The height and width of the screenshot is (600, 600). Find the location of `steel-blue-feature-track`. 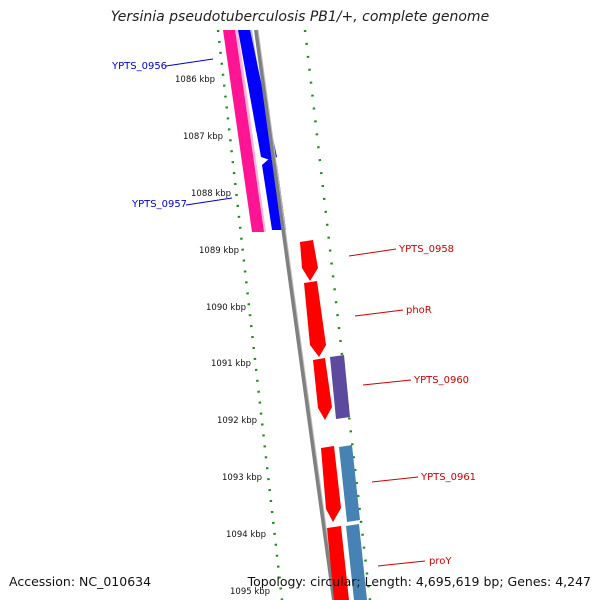

steel-blue-feature-track is located at coordinates (353, 522).